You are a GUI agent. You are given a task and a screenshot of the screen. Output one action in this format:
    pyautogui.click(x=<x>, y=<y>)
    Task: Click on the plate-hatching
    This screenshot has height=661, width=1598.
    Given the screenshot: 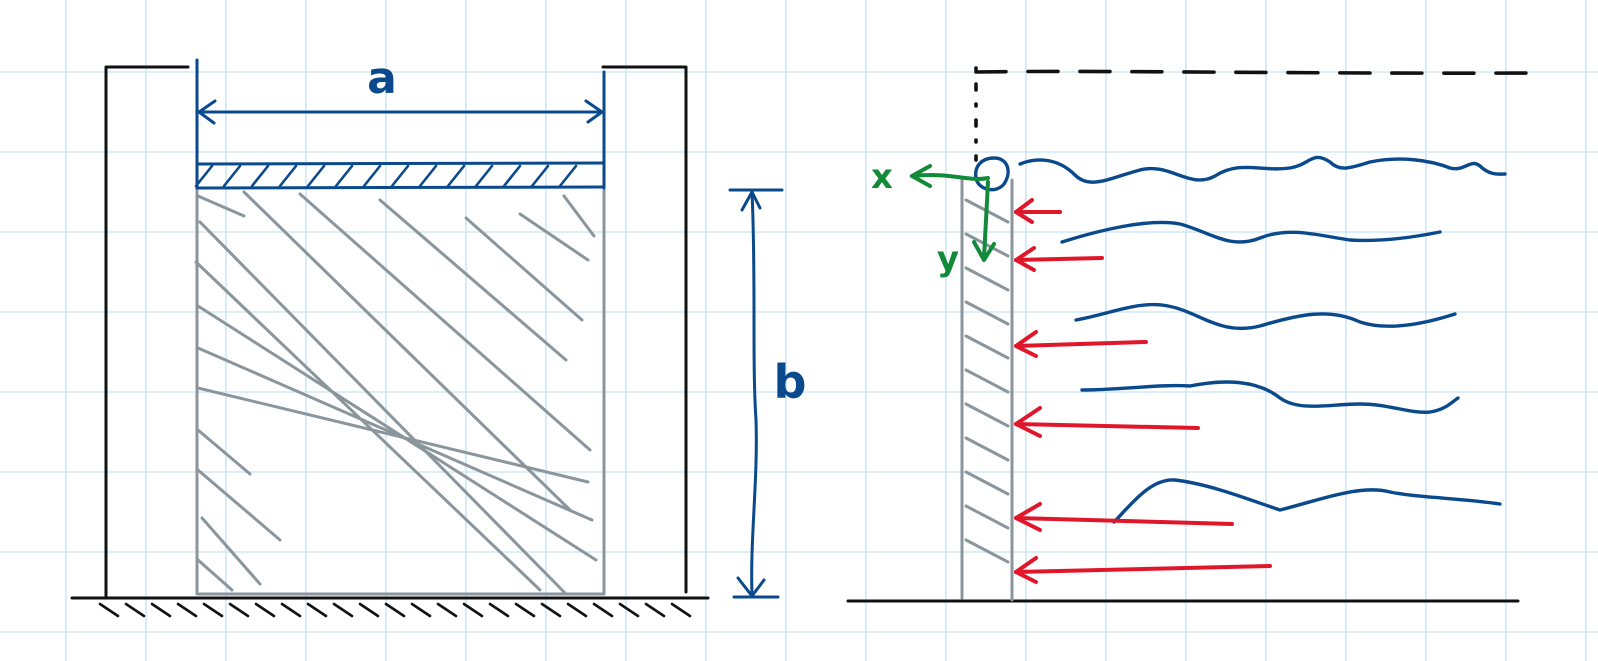 What is the action you would take?
    pyautogui.click(x=386, y=176)
    